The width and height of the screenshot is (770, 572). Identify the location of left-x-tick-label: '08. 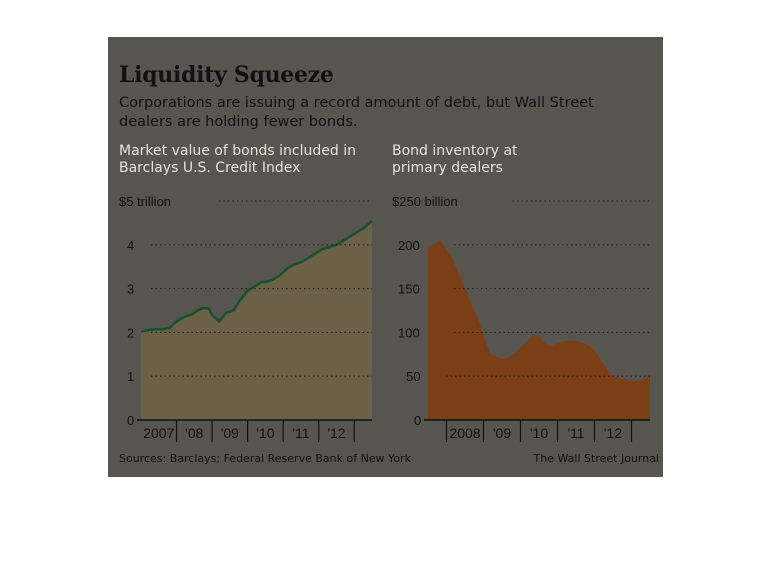
(194, 433).